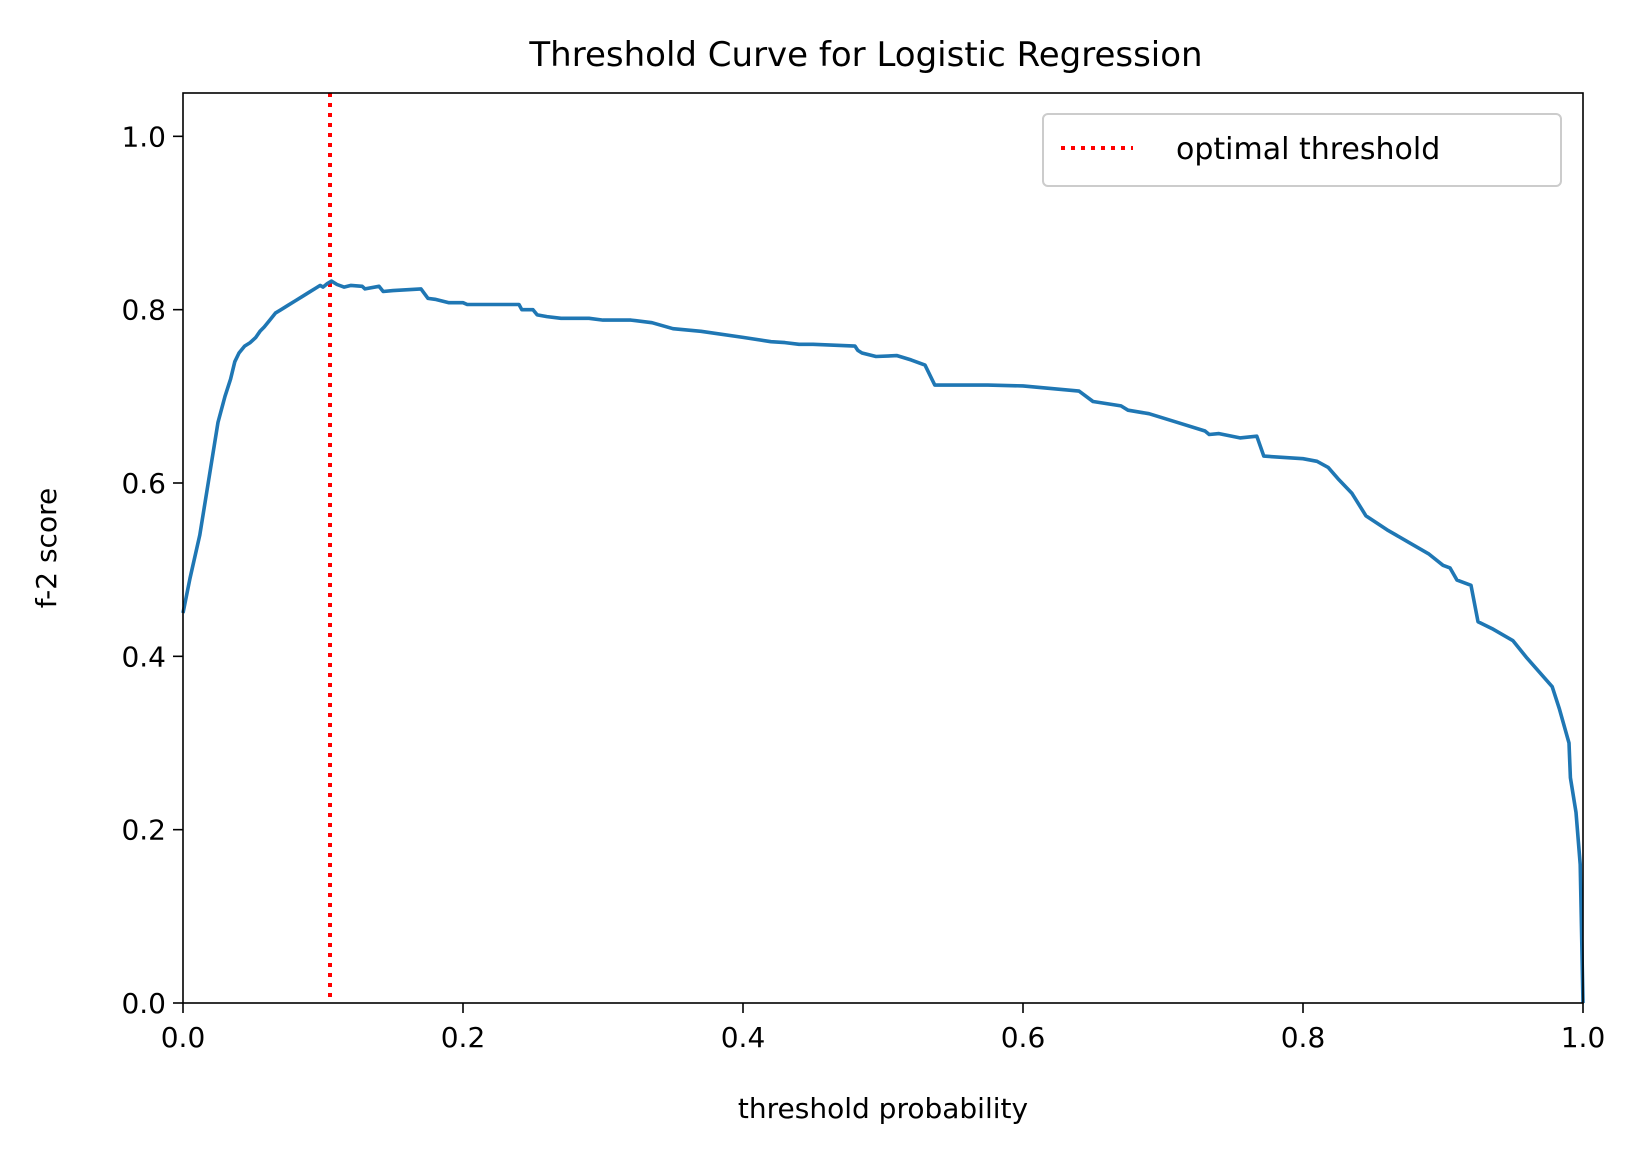 The width and height of the screenshot is (1640, 1154). I want to click on legend-box, so click(1302, 150).